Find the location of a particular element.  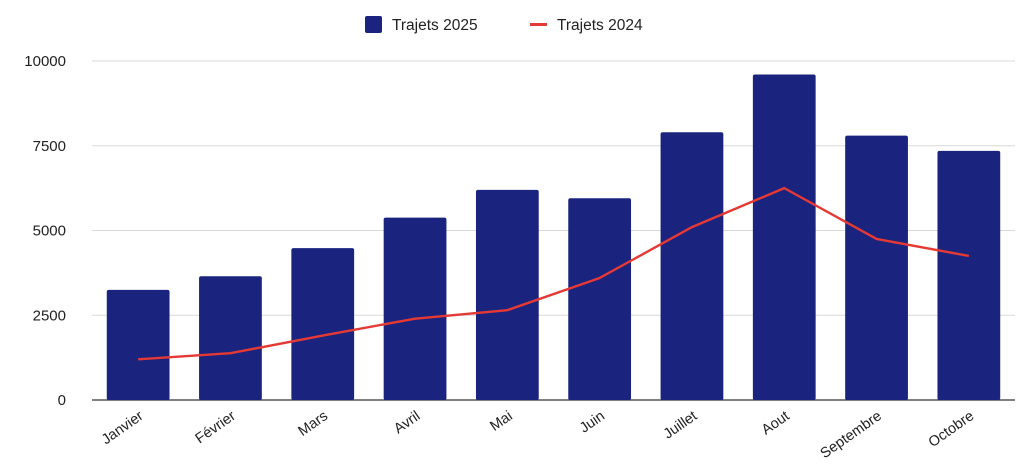

y-tick-label: 2500 is located at coordinates (49, 315).